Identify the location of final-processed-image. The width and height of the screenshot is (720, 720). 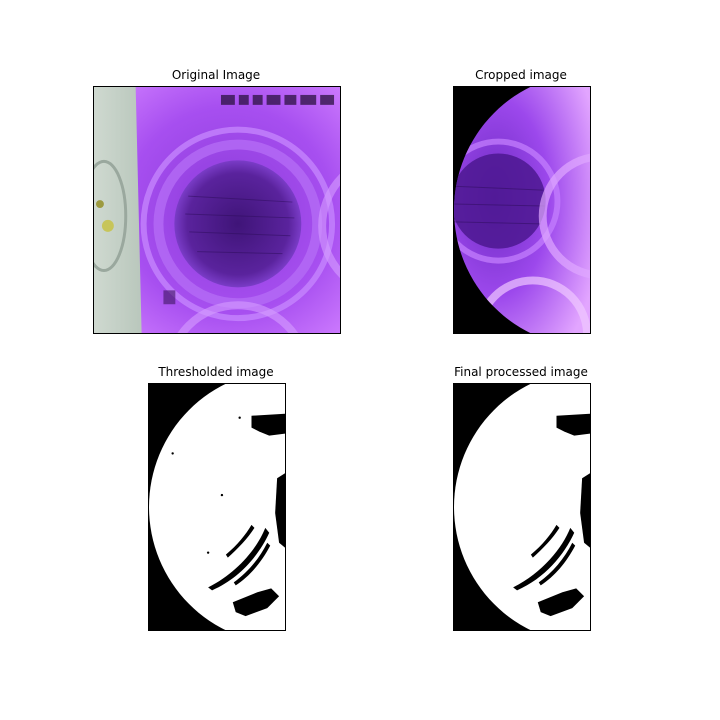
(522, 507).